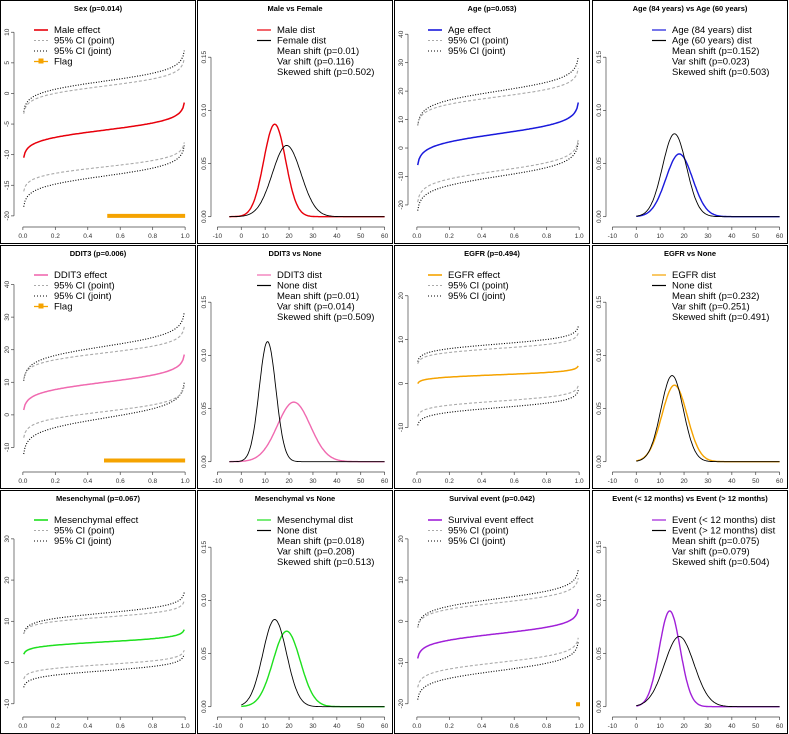 Image resolution: width=789 pixels, height=734 pixels. I want to click on chart-title: Mesenchymal vs None, so click(295, 498).